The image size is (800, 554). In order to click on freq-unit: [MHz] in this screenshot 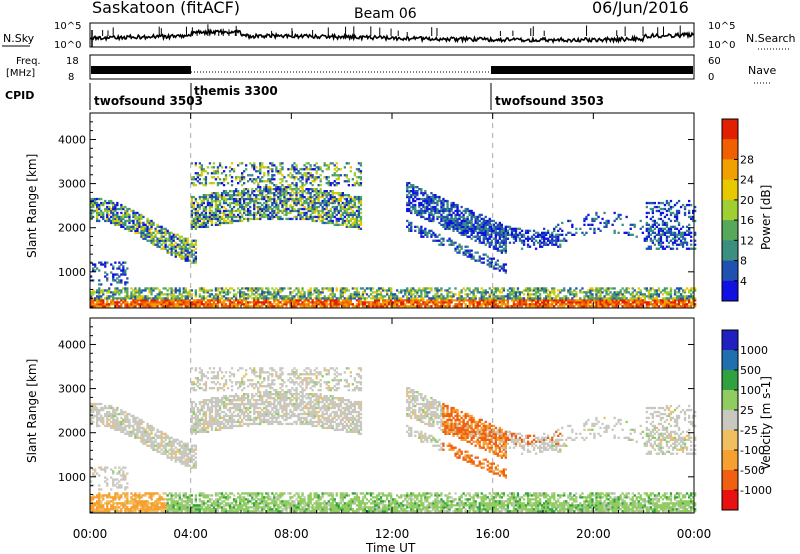, I will do `click(20, 73)`.